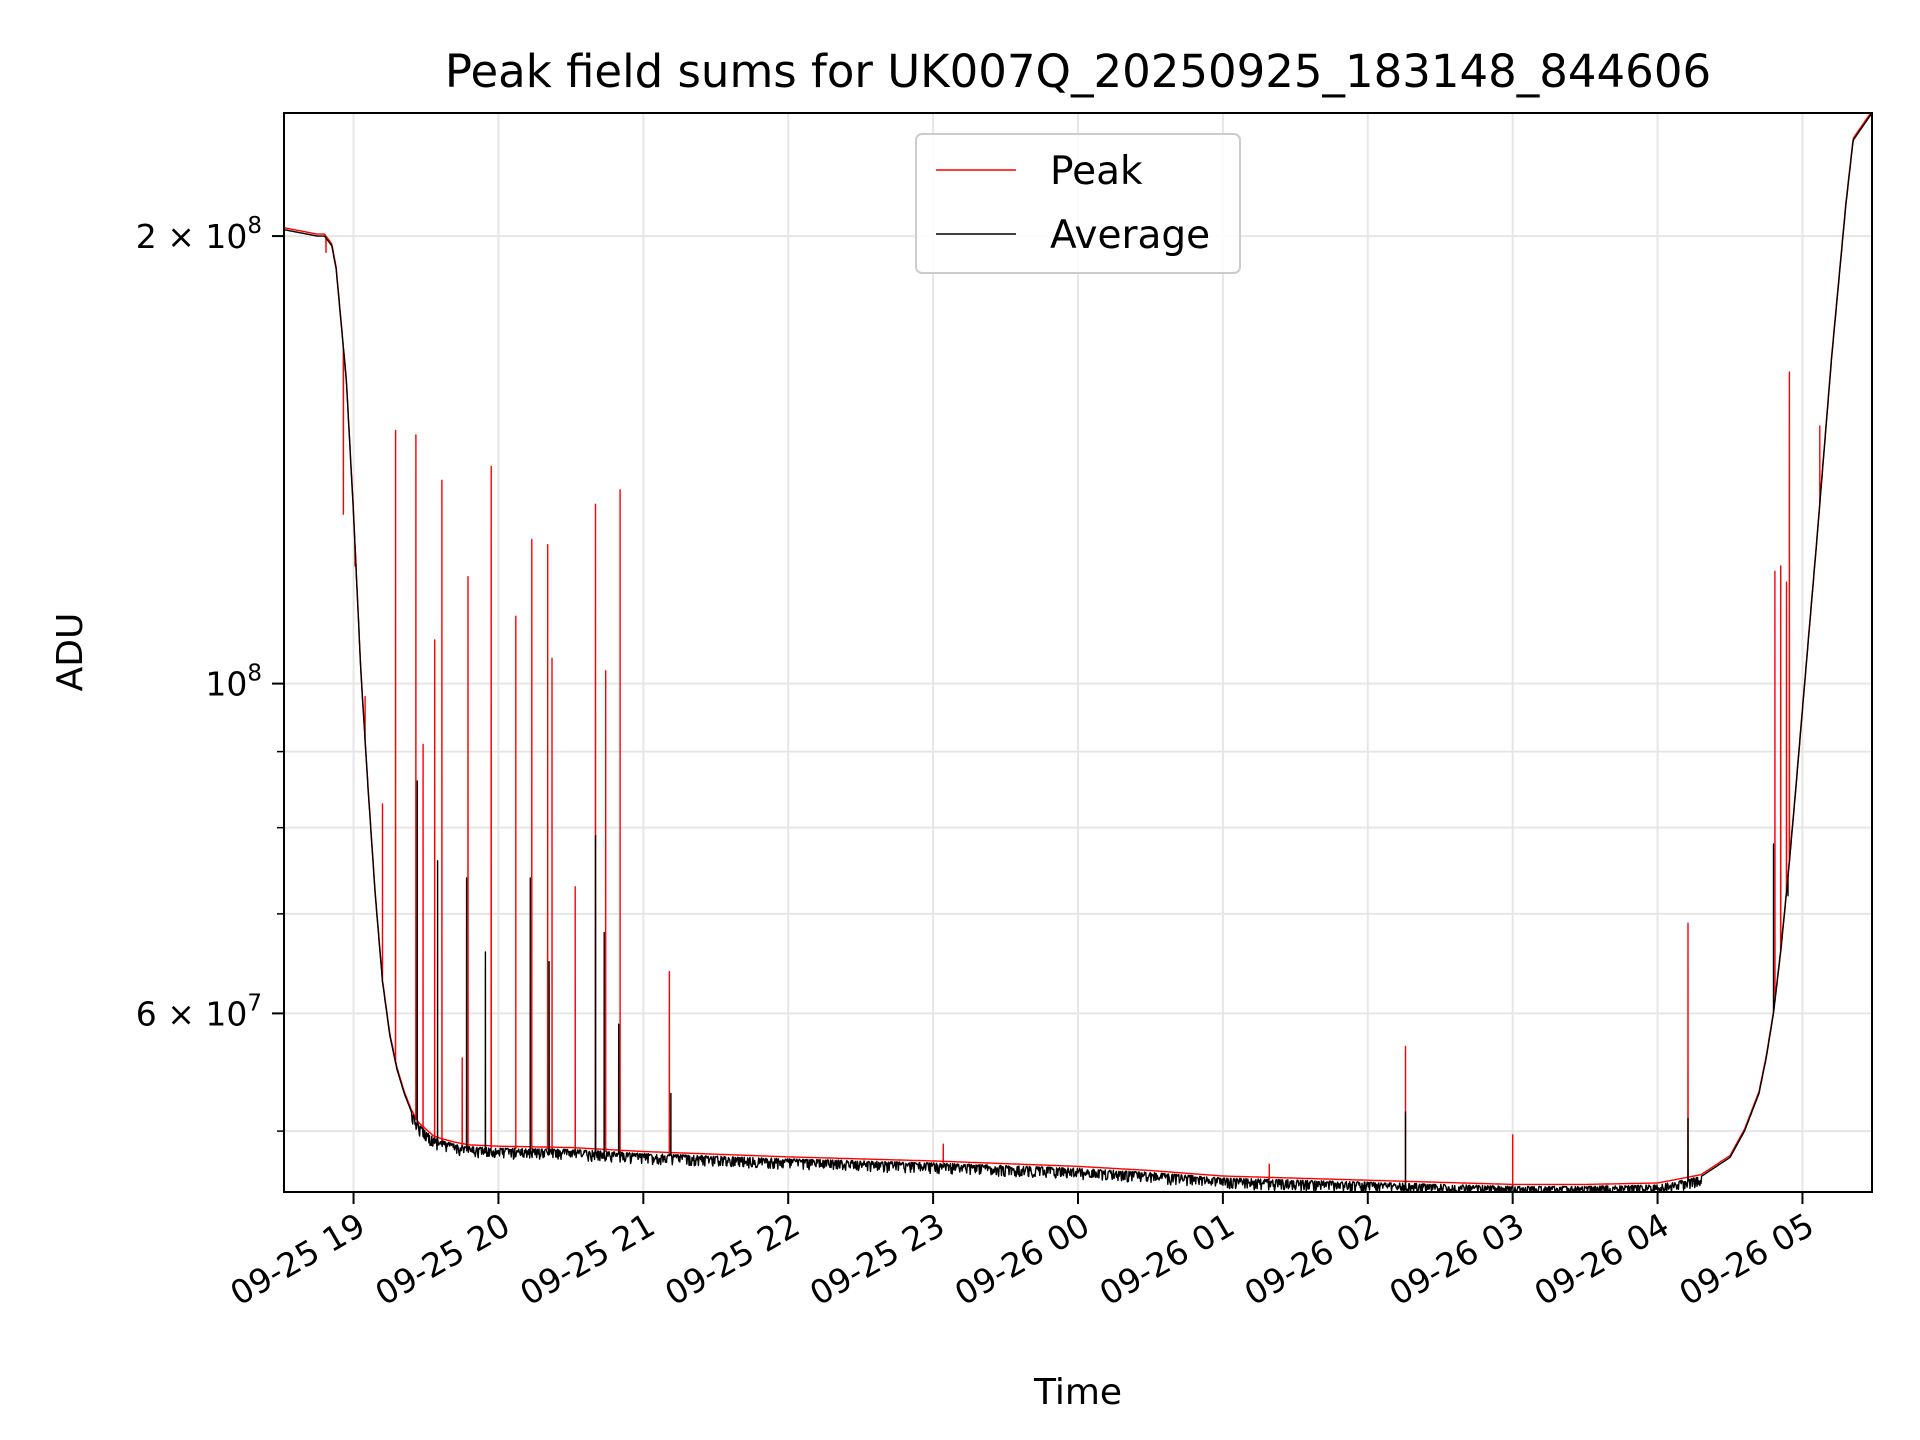 The image size is (1920, 1440). Describe the element at coordinates (1077, 1392) in the screenshot. I see `x-axis-label: Time` at that location.